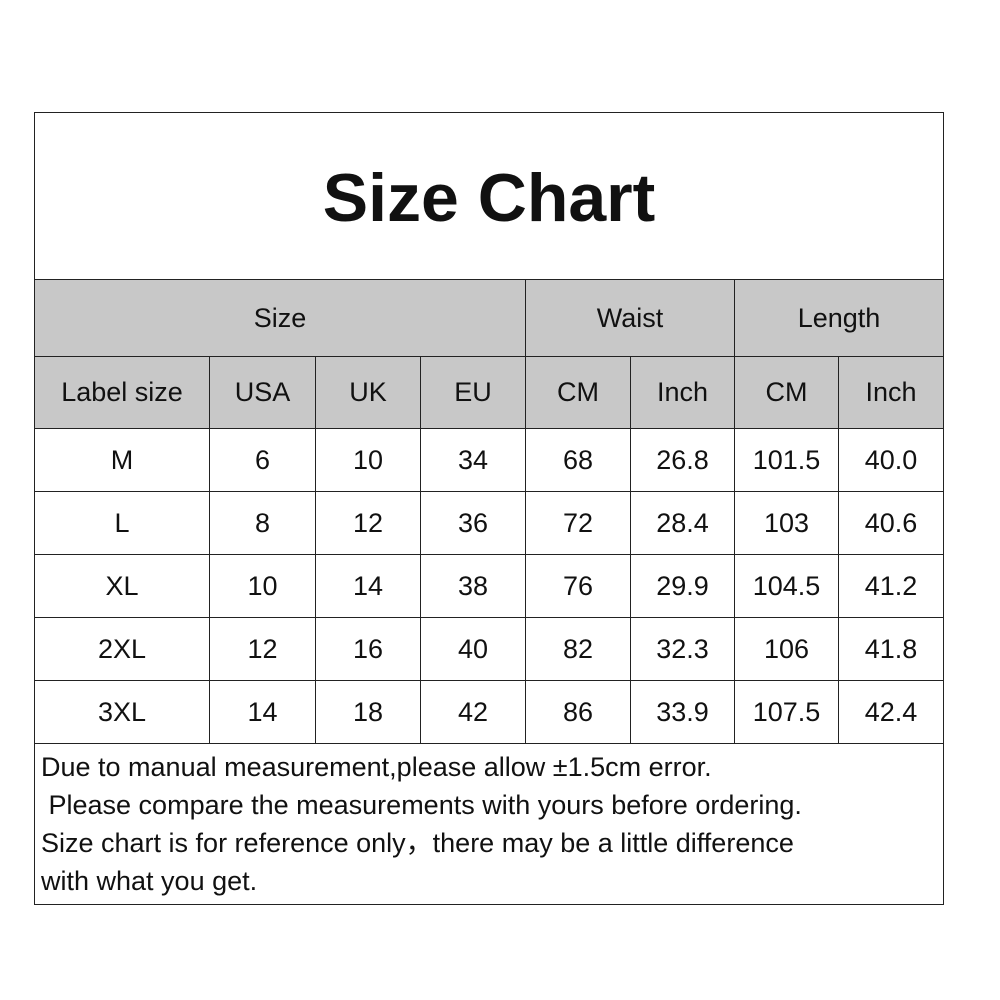 The height and width of the screenshot is (1000, 1000). I want to click on table-cell: 86, so click(578, 712).